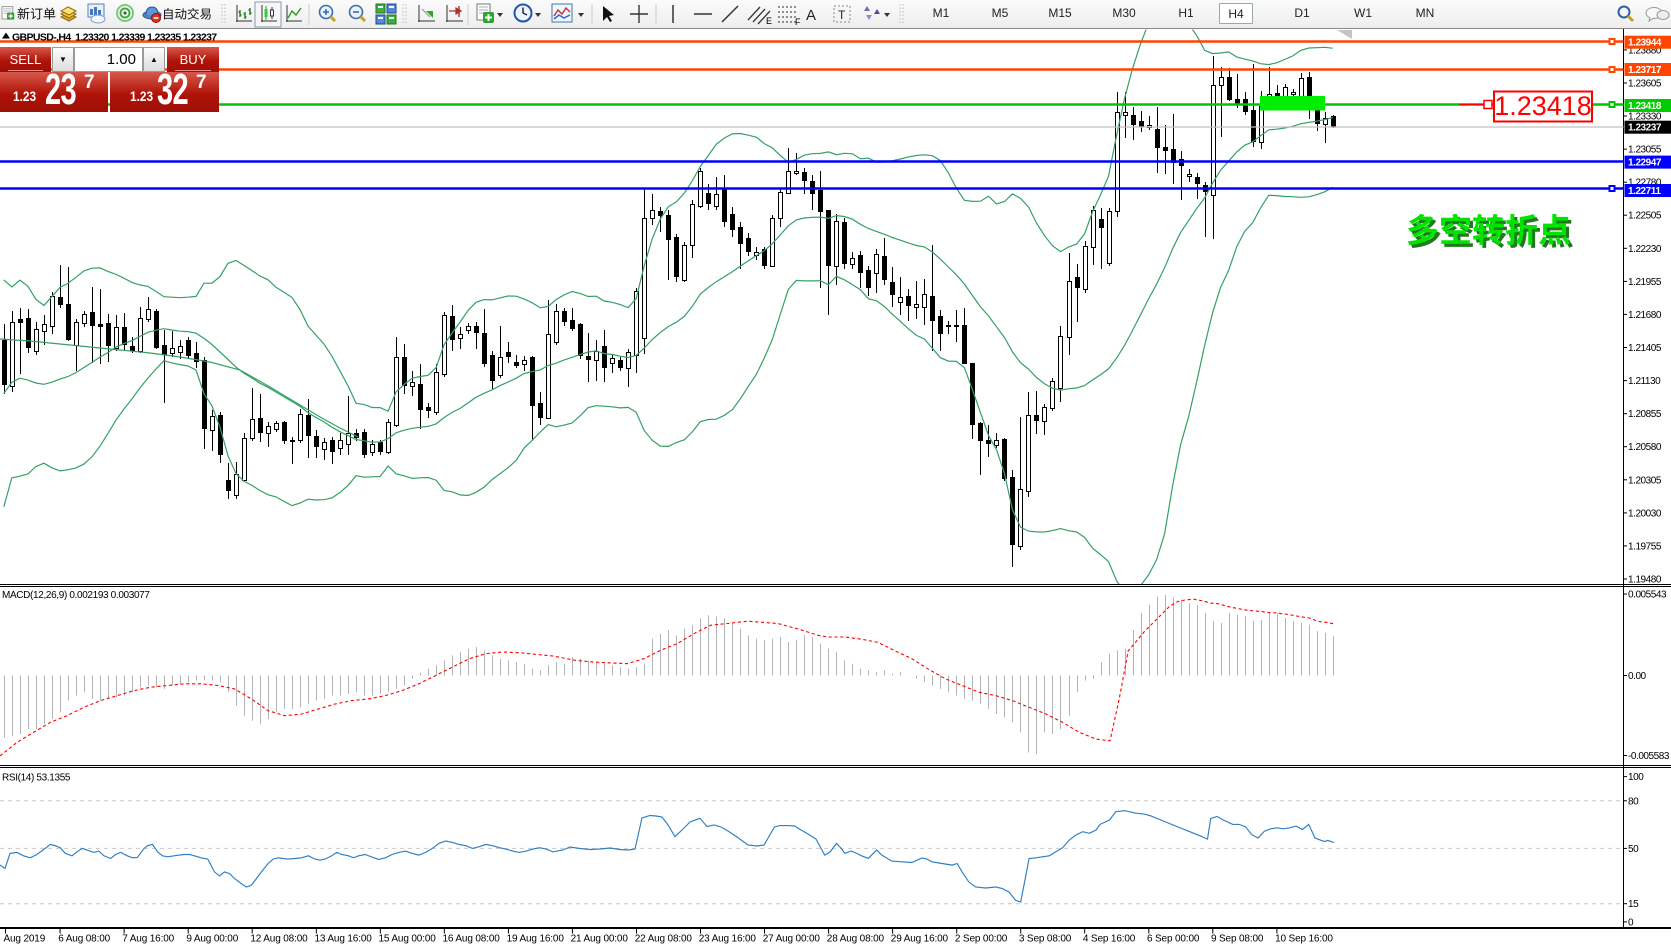  I want to click on svg-text: 7 Aug 16:00, so click(148, 939).